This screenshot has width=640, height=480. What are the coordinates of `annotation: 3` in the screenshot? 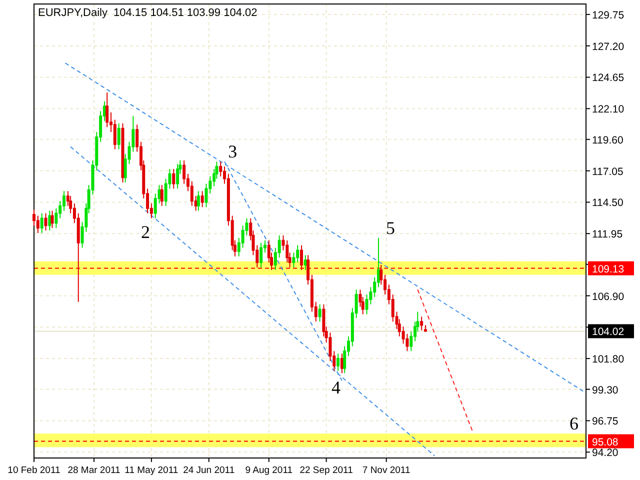 It's located at (233, 152).